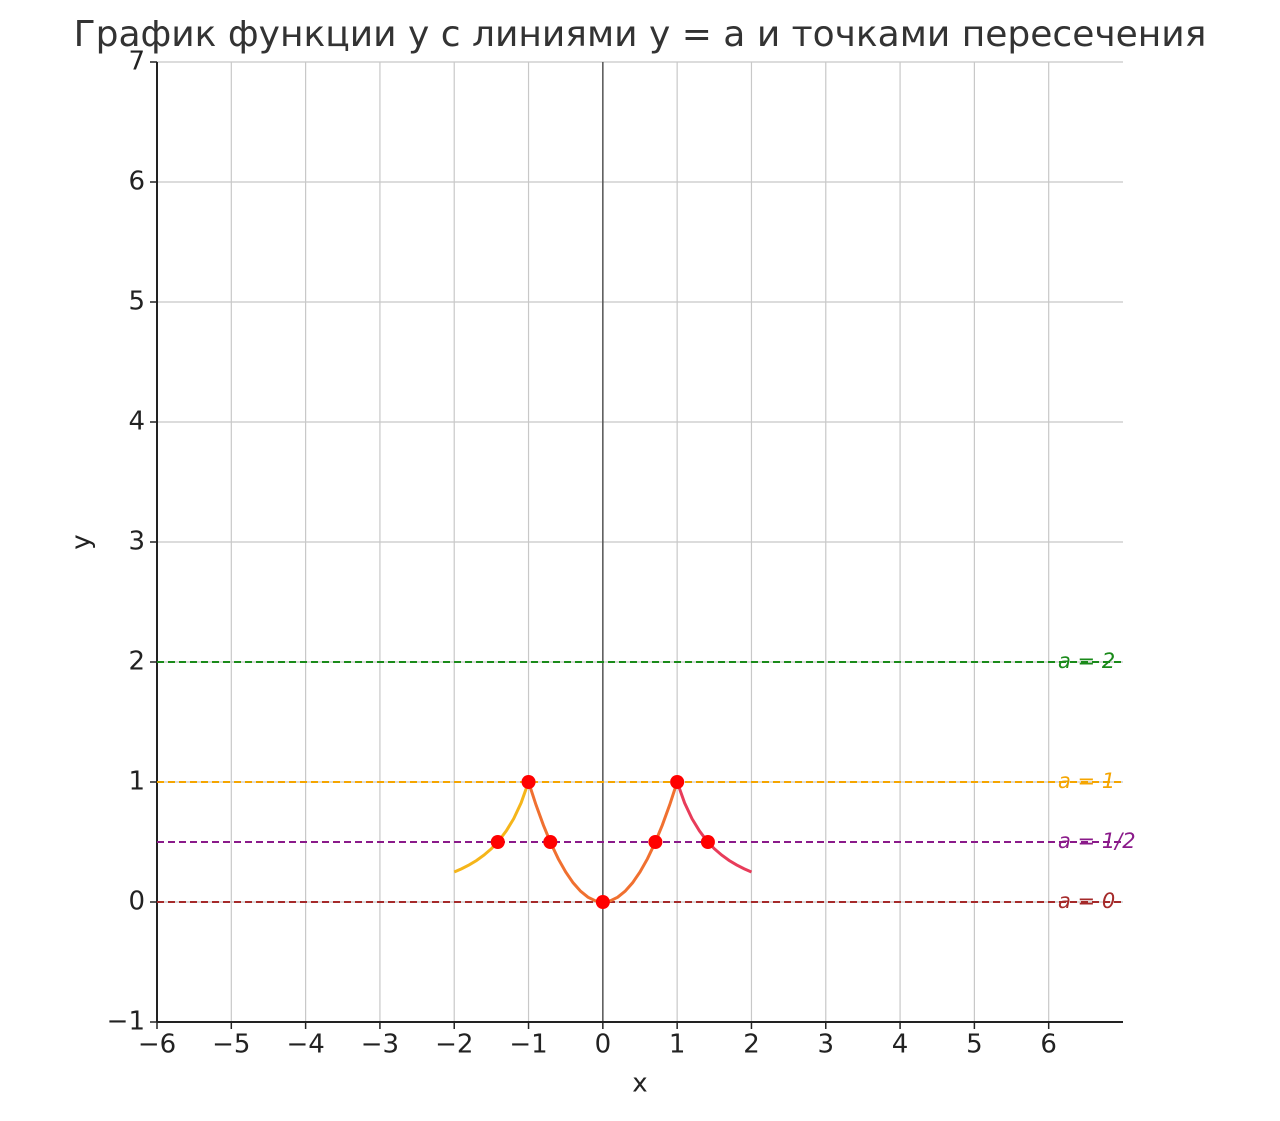 Image resolution: width=1280 pixels, height=1121 pixels. Describe the element at coordinates (1086, 781) in the screenshot. I see `reference-label: a = 1` at that location.